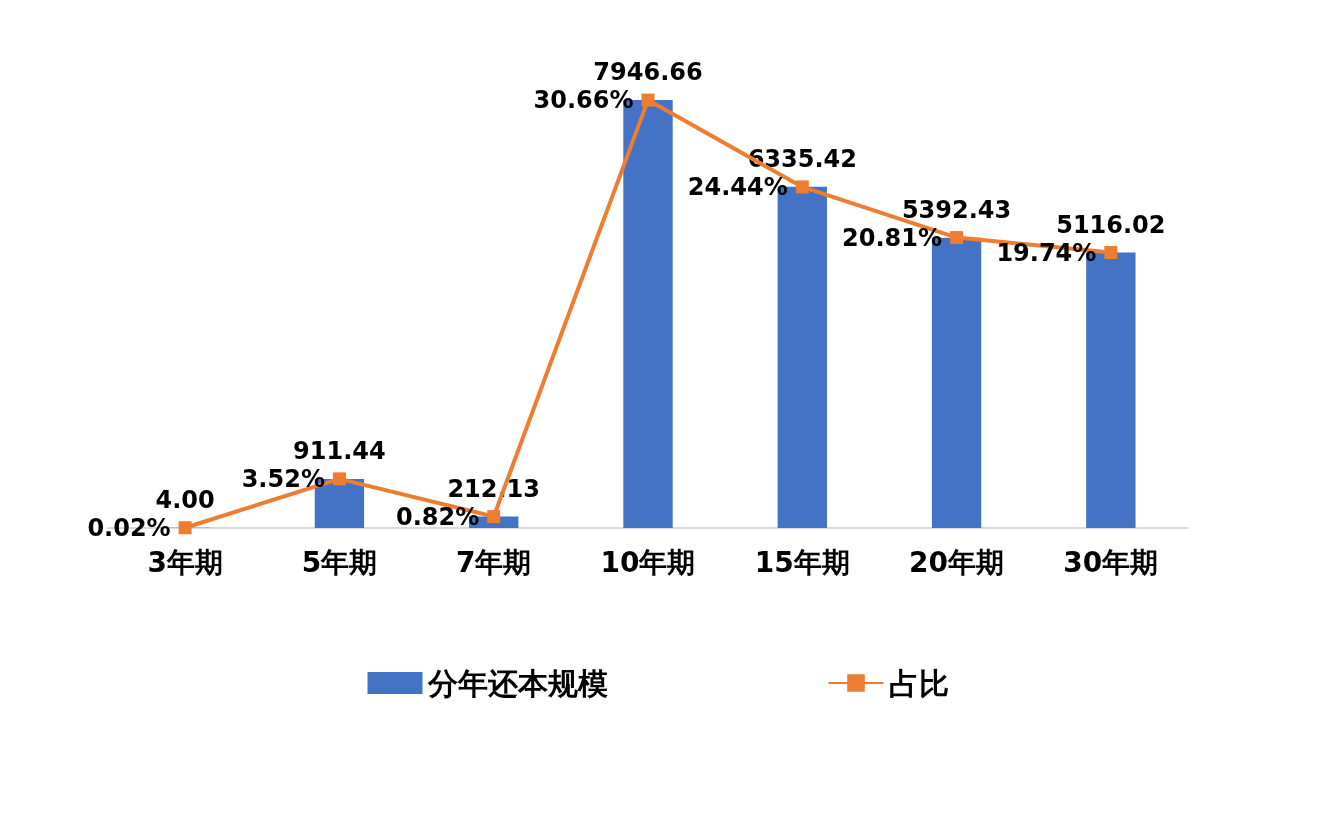  What do you see at coordinates (493, 562) in the screenshot?
I see `x-tick-label: 7年期` at bounding box center [493, 562].